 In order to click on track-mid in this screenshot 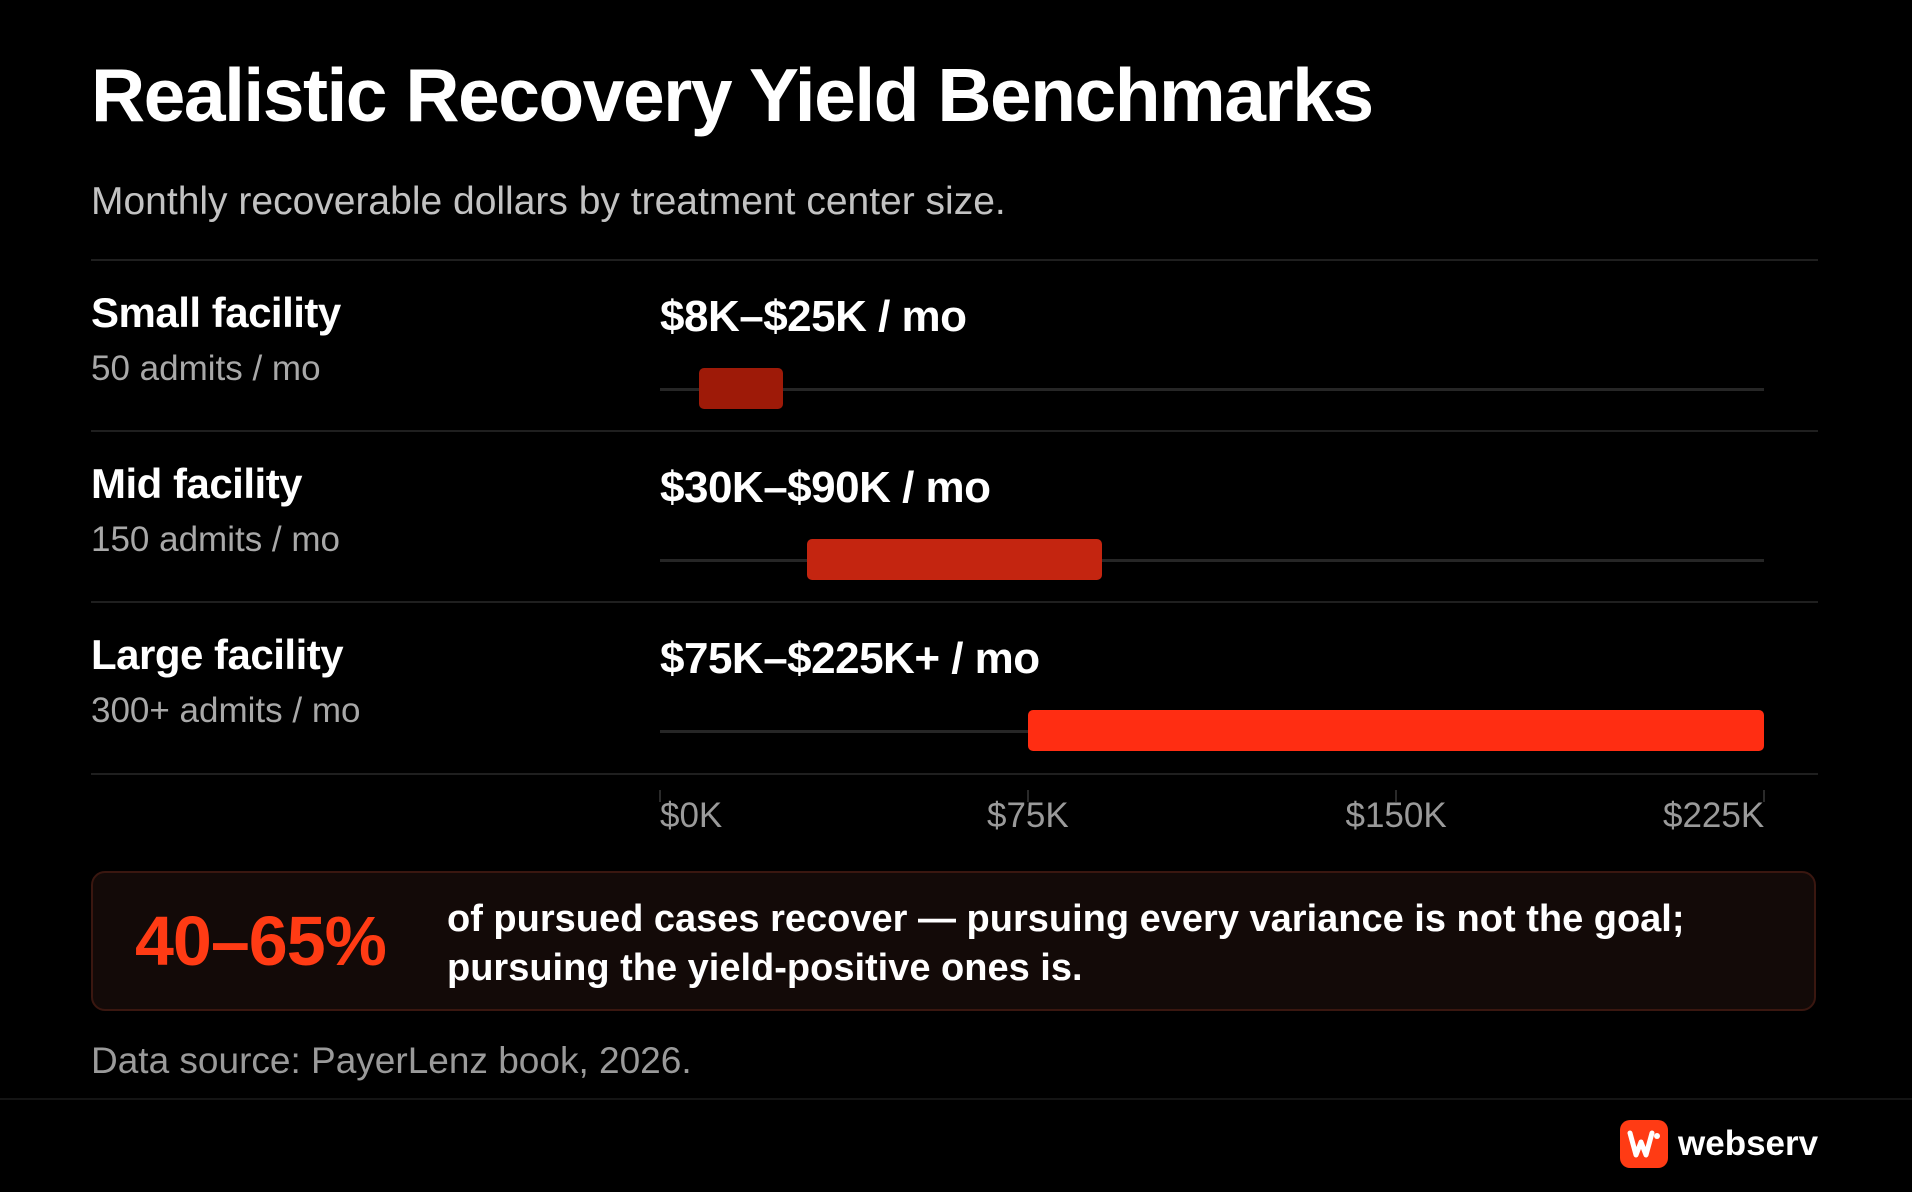, I will do `click(1212, 560)`.